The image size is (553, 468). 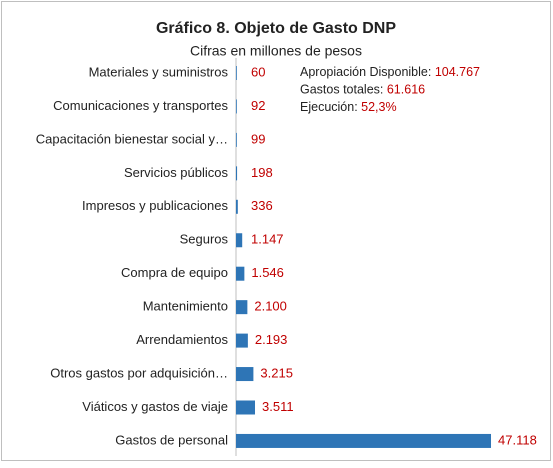 I want to click on chart-subtitle: Cifras en millones de pesos, so click(x=276, y=51).